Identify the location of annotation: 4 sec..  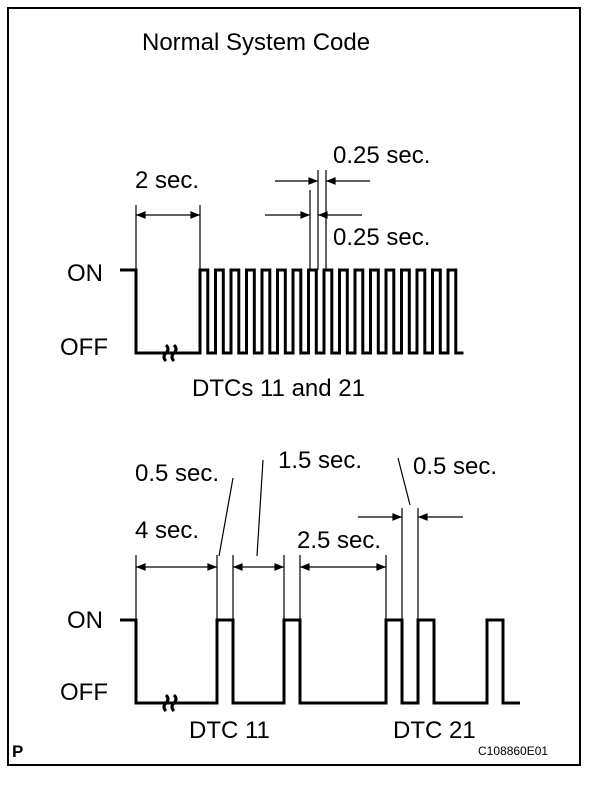
(167, 530).